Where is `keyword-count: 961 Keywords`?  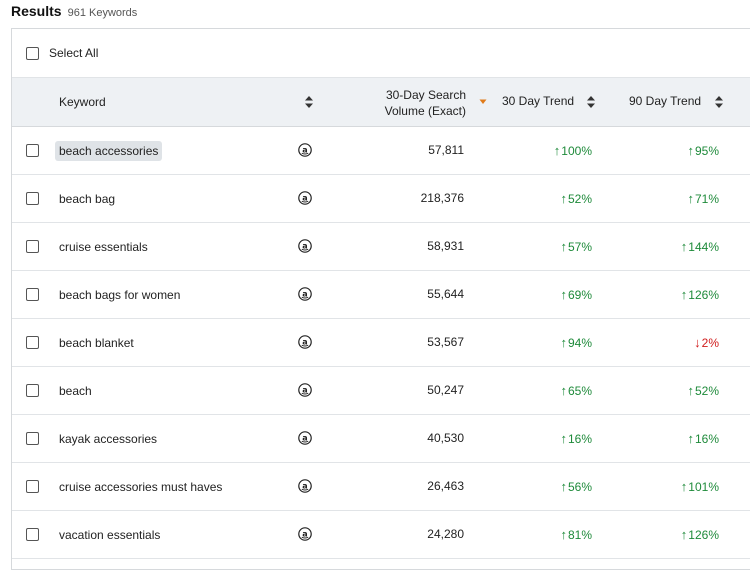 keyword-count: 961 Keywords is located at coordinates (102, 13).